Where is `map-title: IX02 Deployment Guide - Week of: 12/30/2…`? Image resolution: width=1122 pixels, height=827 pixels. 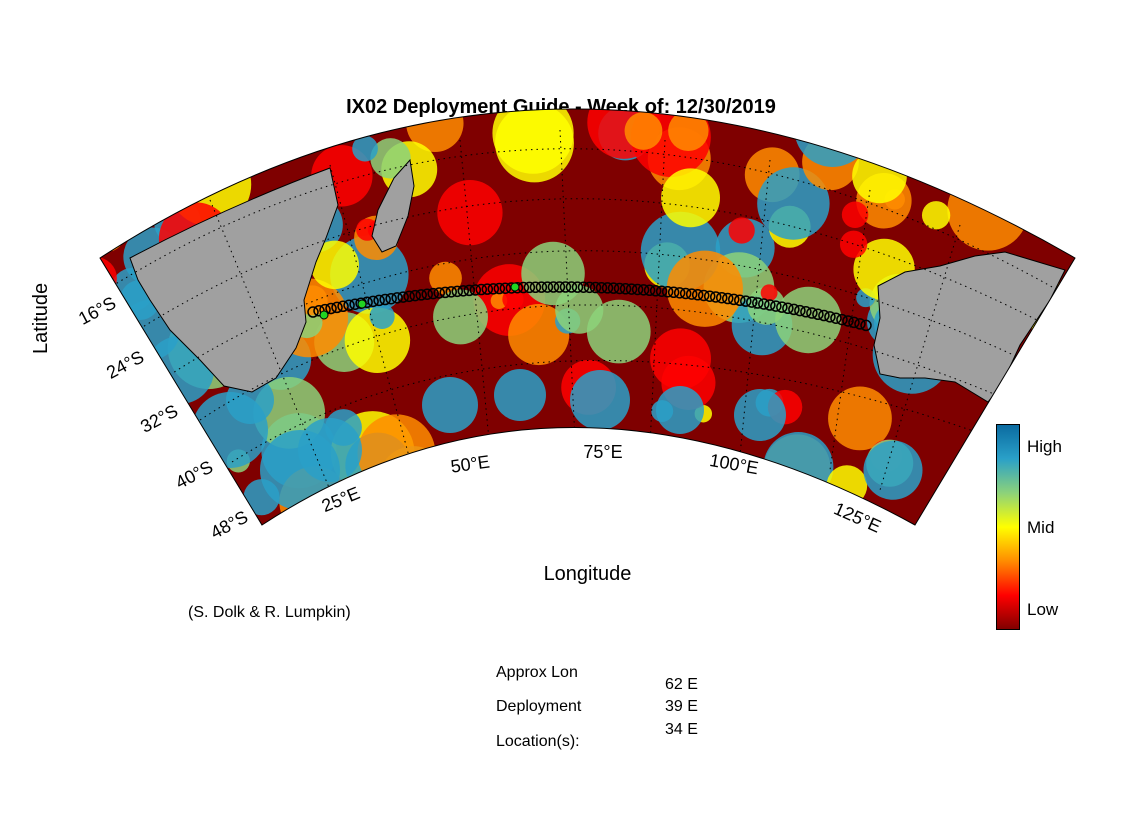
map-title: IX02 Deployment Guide - Week of: 12/30/2… is located at coordinates (561, 107).